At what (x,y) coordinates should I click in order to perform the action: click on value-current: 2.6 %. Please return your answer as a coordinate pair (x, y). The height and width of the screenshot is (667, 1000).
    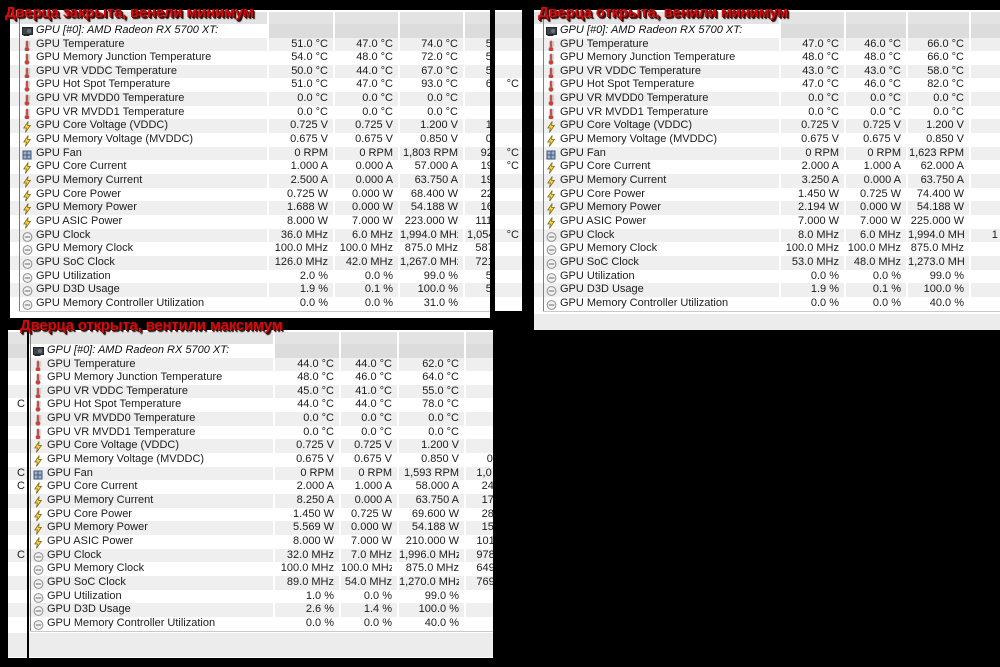
    Looking at the image, I should click on (319, 609).